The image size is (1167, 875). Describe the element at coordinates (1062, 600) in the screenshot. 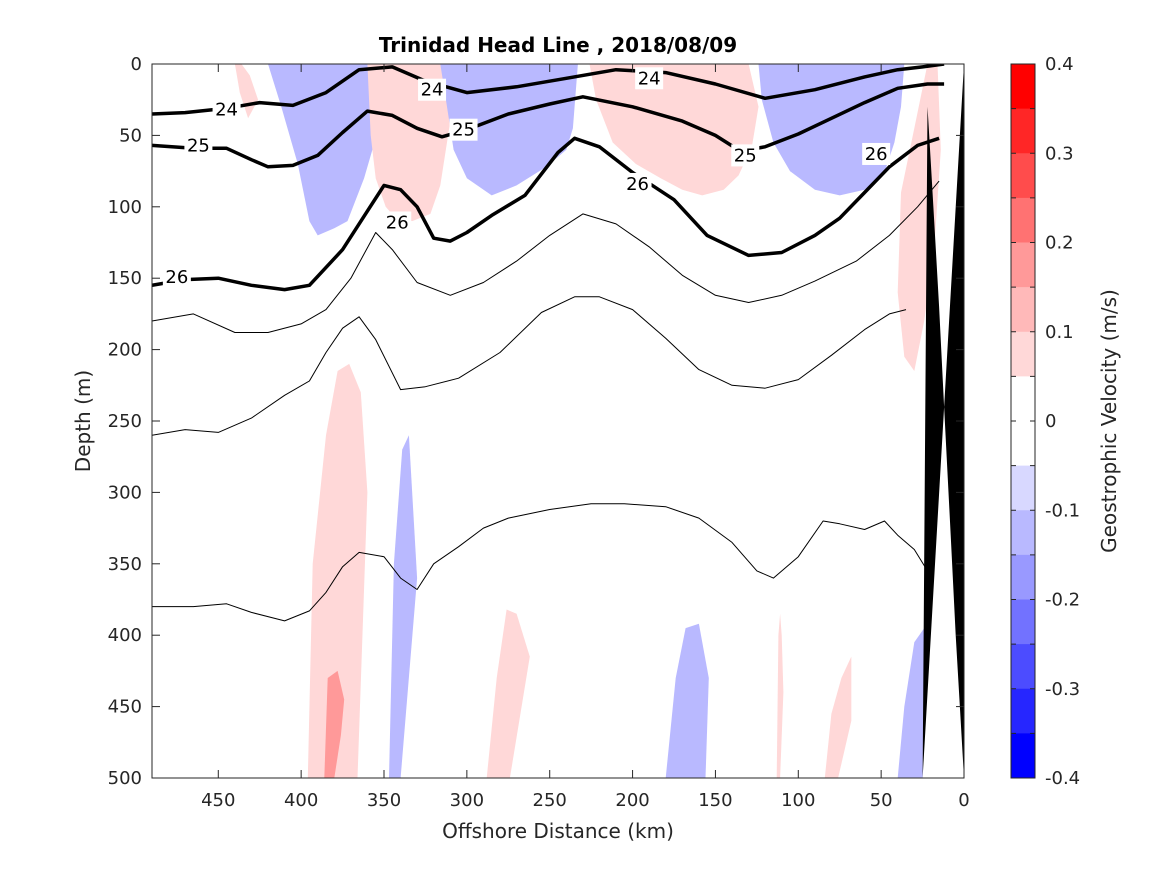

I see `colorbar-tick-label: -0.2` at that location.